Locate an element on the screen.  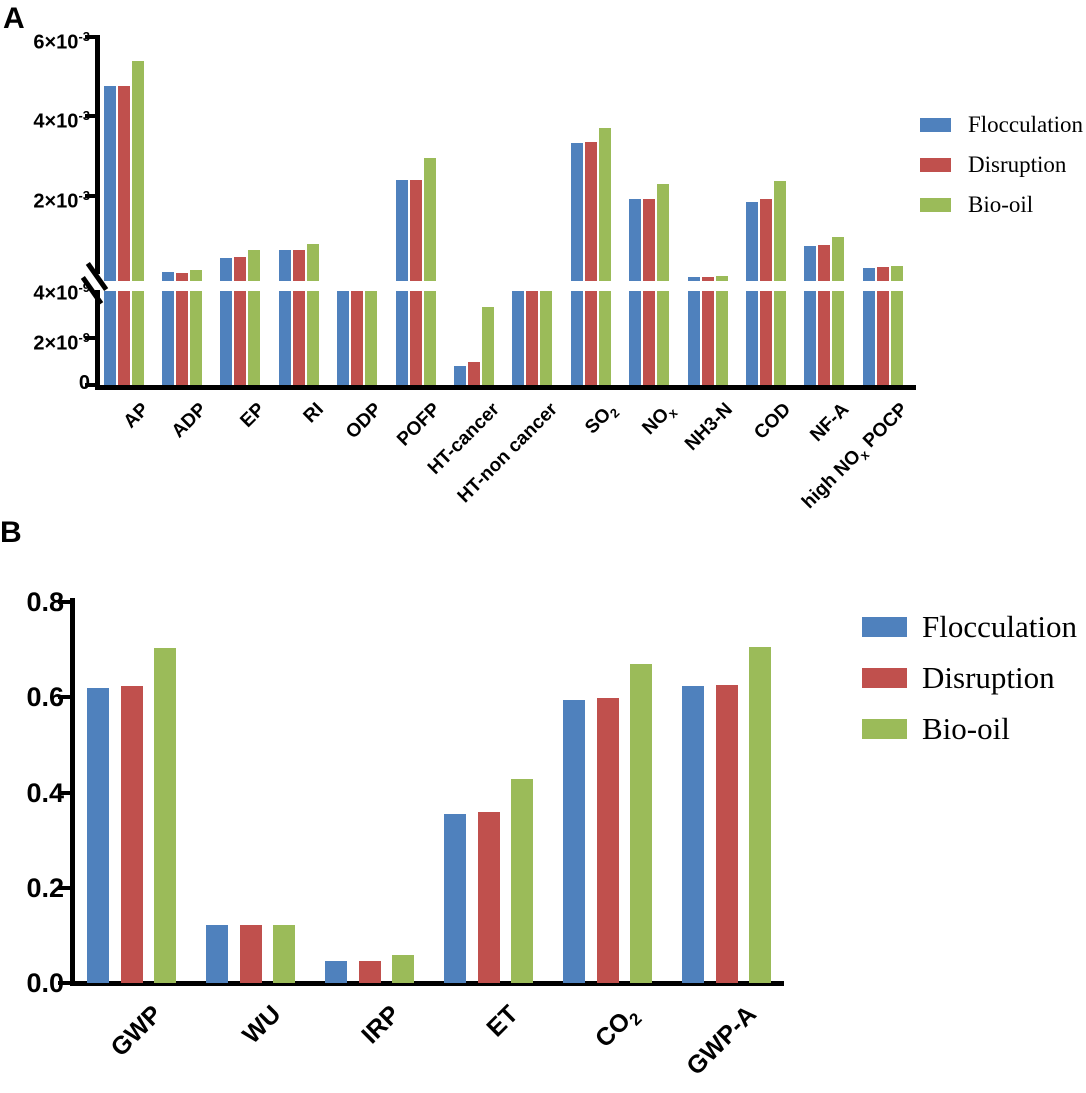
bar-lower-disruption-cod is located at coordinates (765, 338).